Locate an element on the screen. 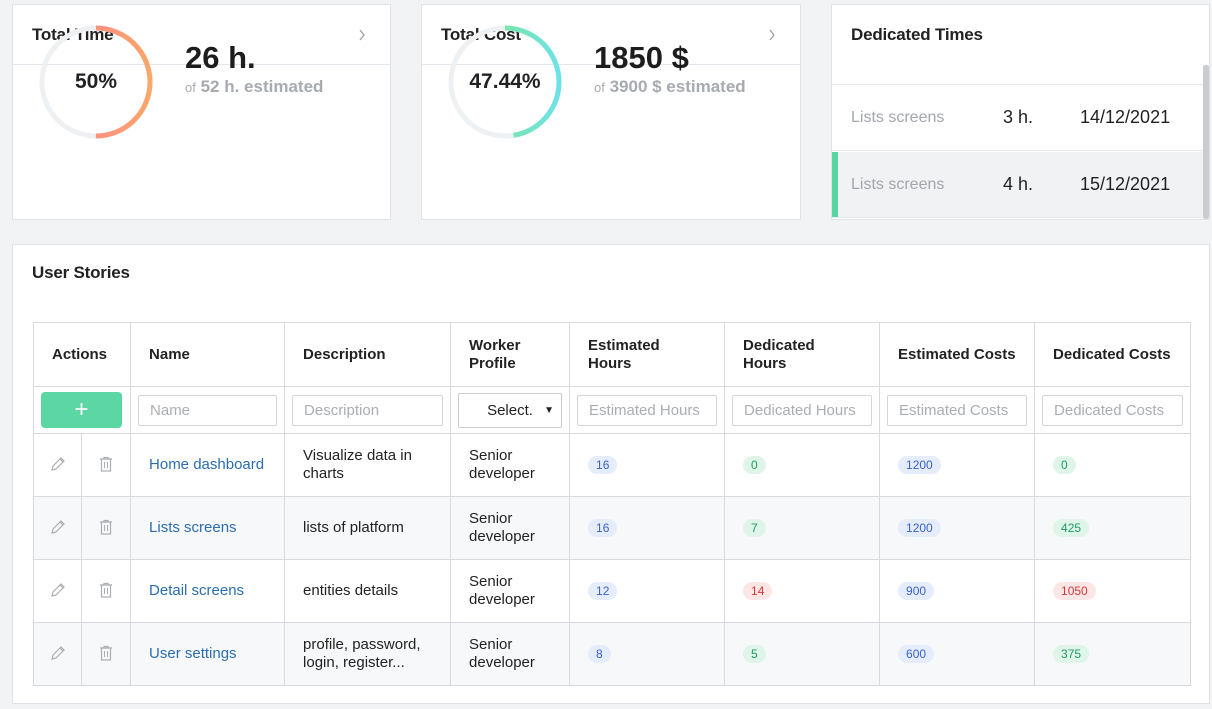 The image size is (1212, 709). total-time-of: of is located at coordinates (190, 87).